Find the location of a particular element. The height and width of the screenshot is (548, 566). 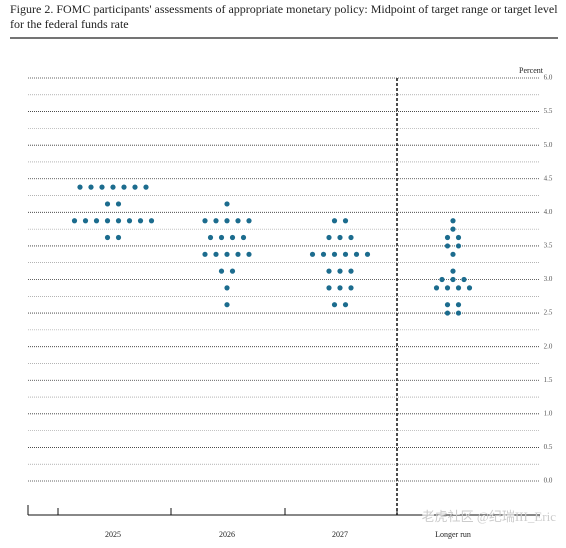

x-tick-label: 2026 is located at coordinates (227, 534).